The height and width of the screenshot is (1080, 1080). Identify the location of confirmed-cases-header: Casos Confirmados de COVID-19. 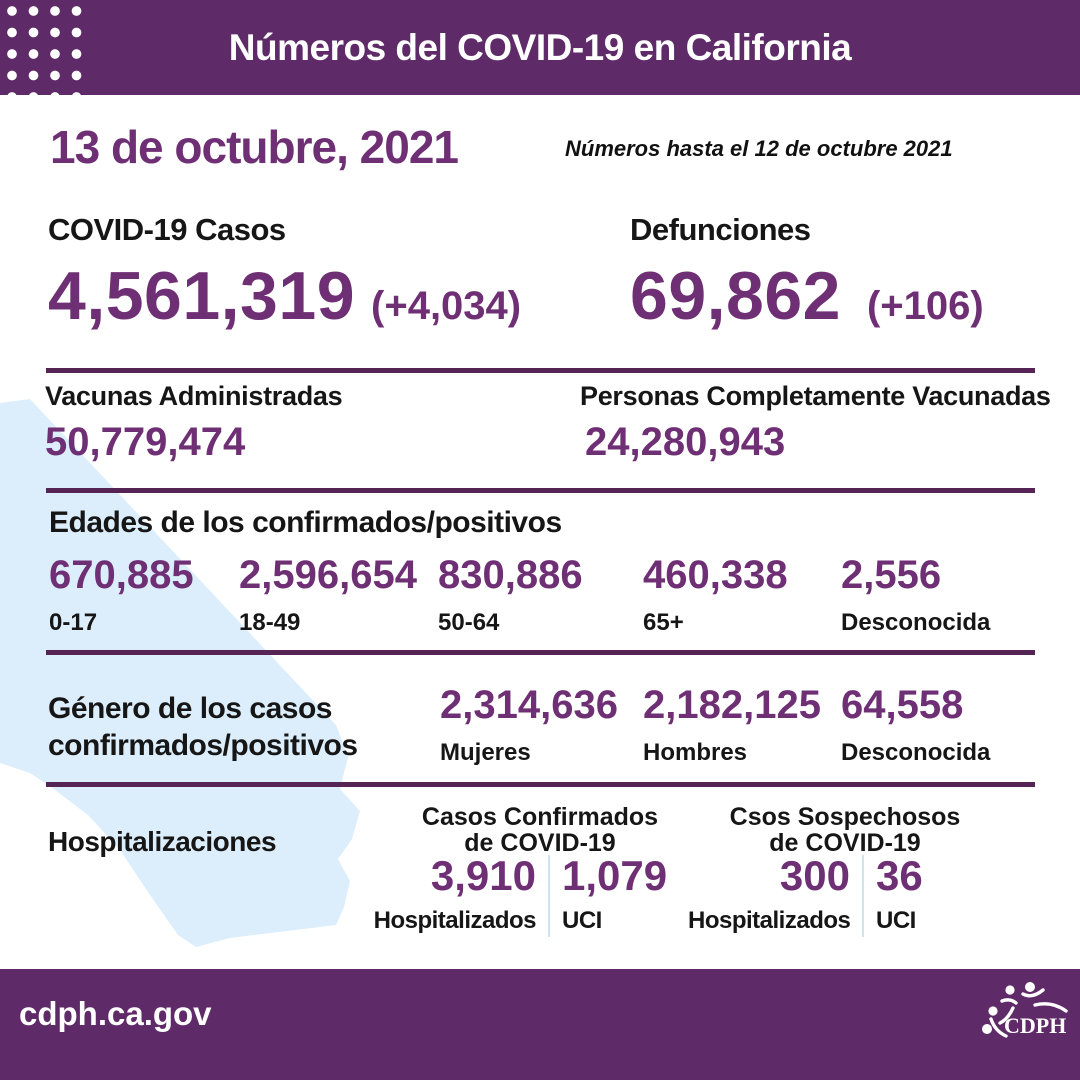
(540, 830).